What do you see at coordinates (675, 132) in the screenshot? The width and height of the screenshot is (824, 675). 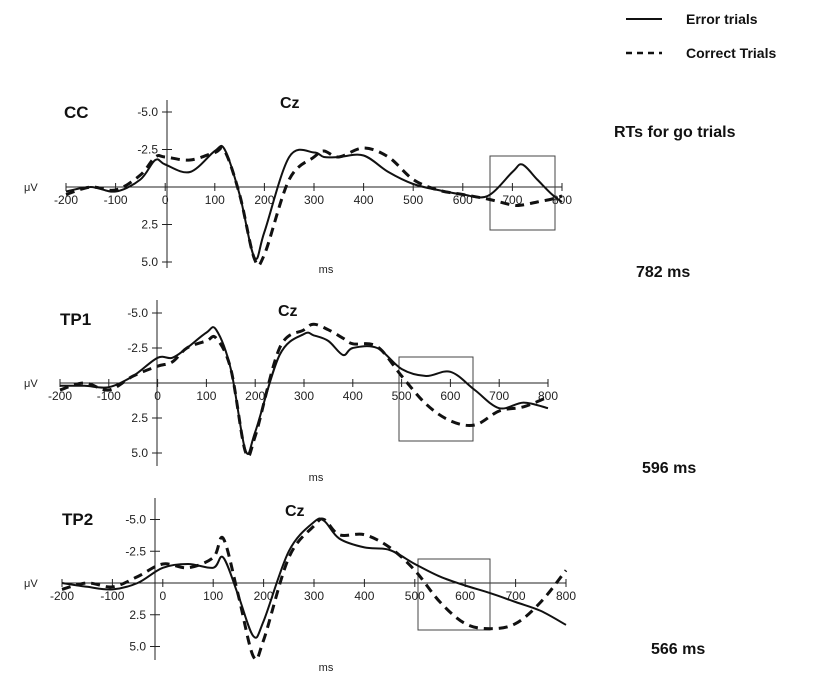 I see `rt-heading: RTs for go trials` at bounding box center [675, 132].